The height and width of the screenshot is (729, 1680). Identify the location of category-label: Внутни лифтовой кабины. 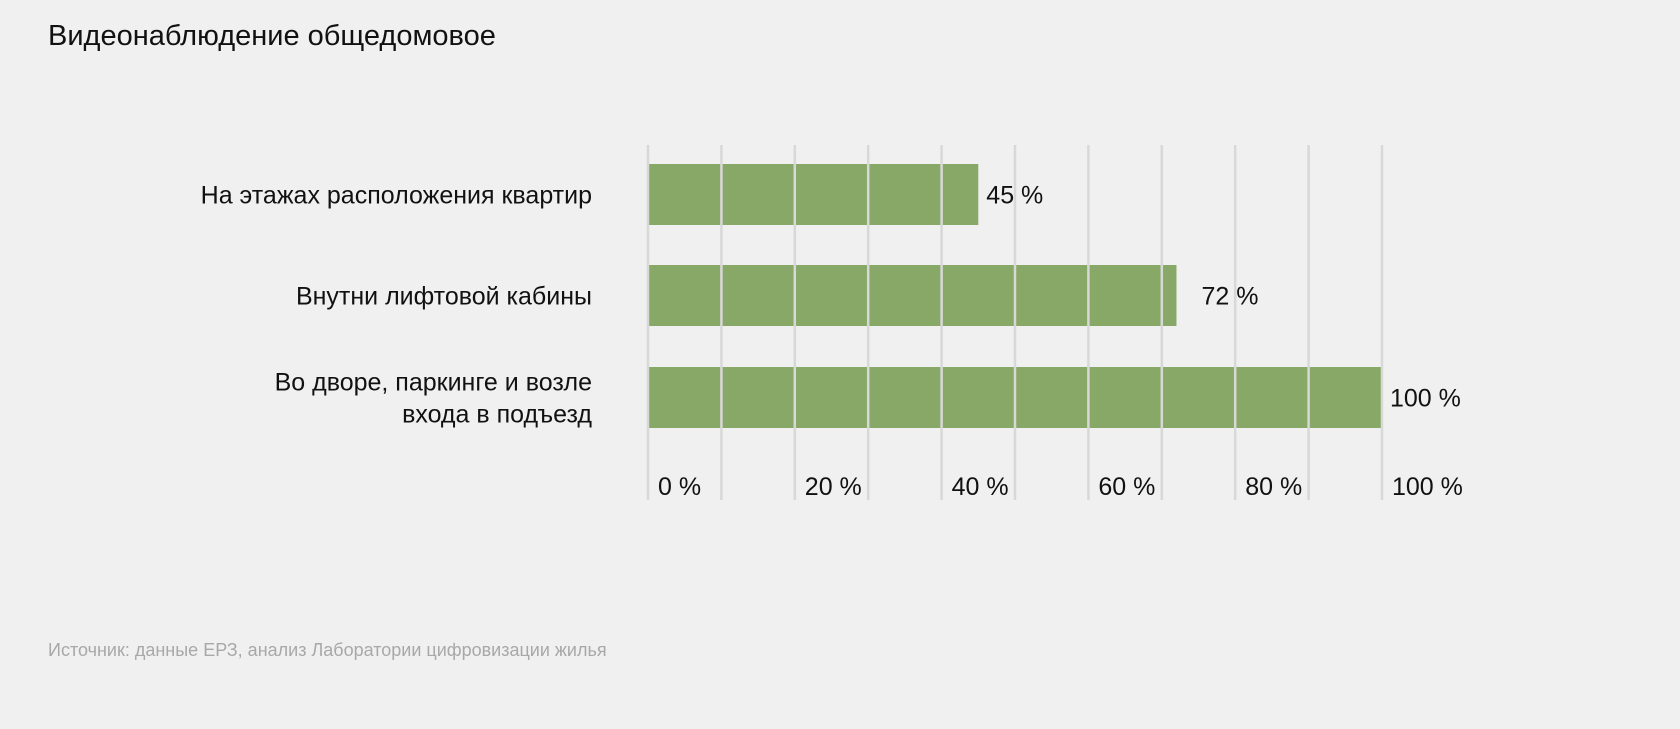
(444, 297).